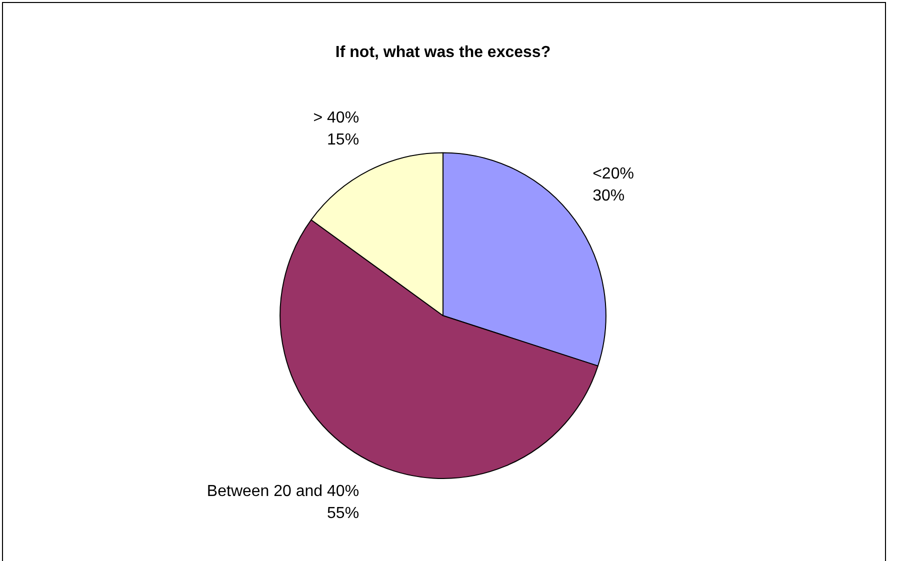 This screenshot has width=906, height=561. What do you see at coordinates (613, 173) in the screenshot?
I see `slice-label: <20%` at bounding box center [613, 173].